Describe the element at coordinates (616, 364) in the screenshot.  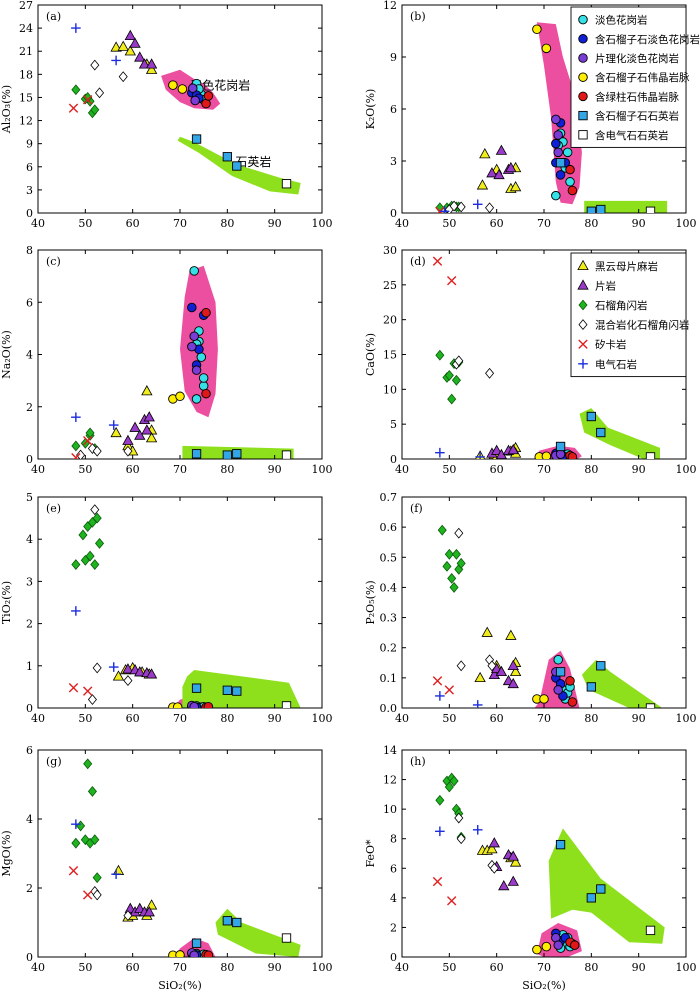
I see `legend-label: 电气石岩` at that location.